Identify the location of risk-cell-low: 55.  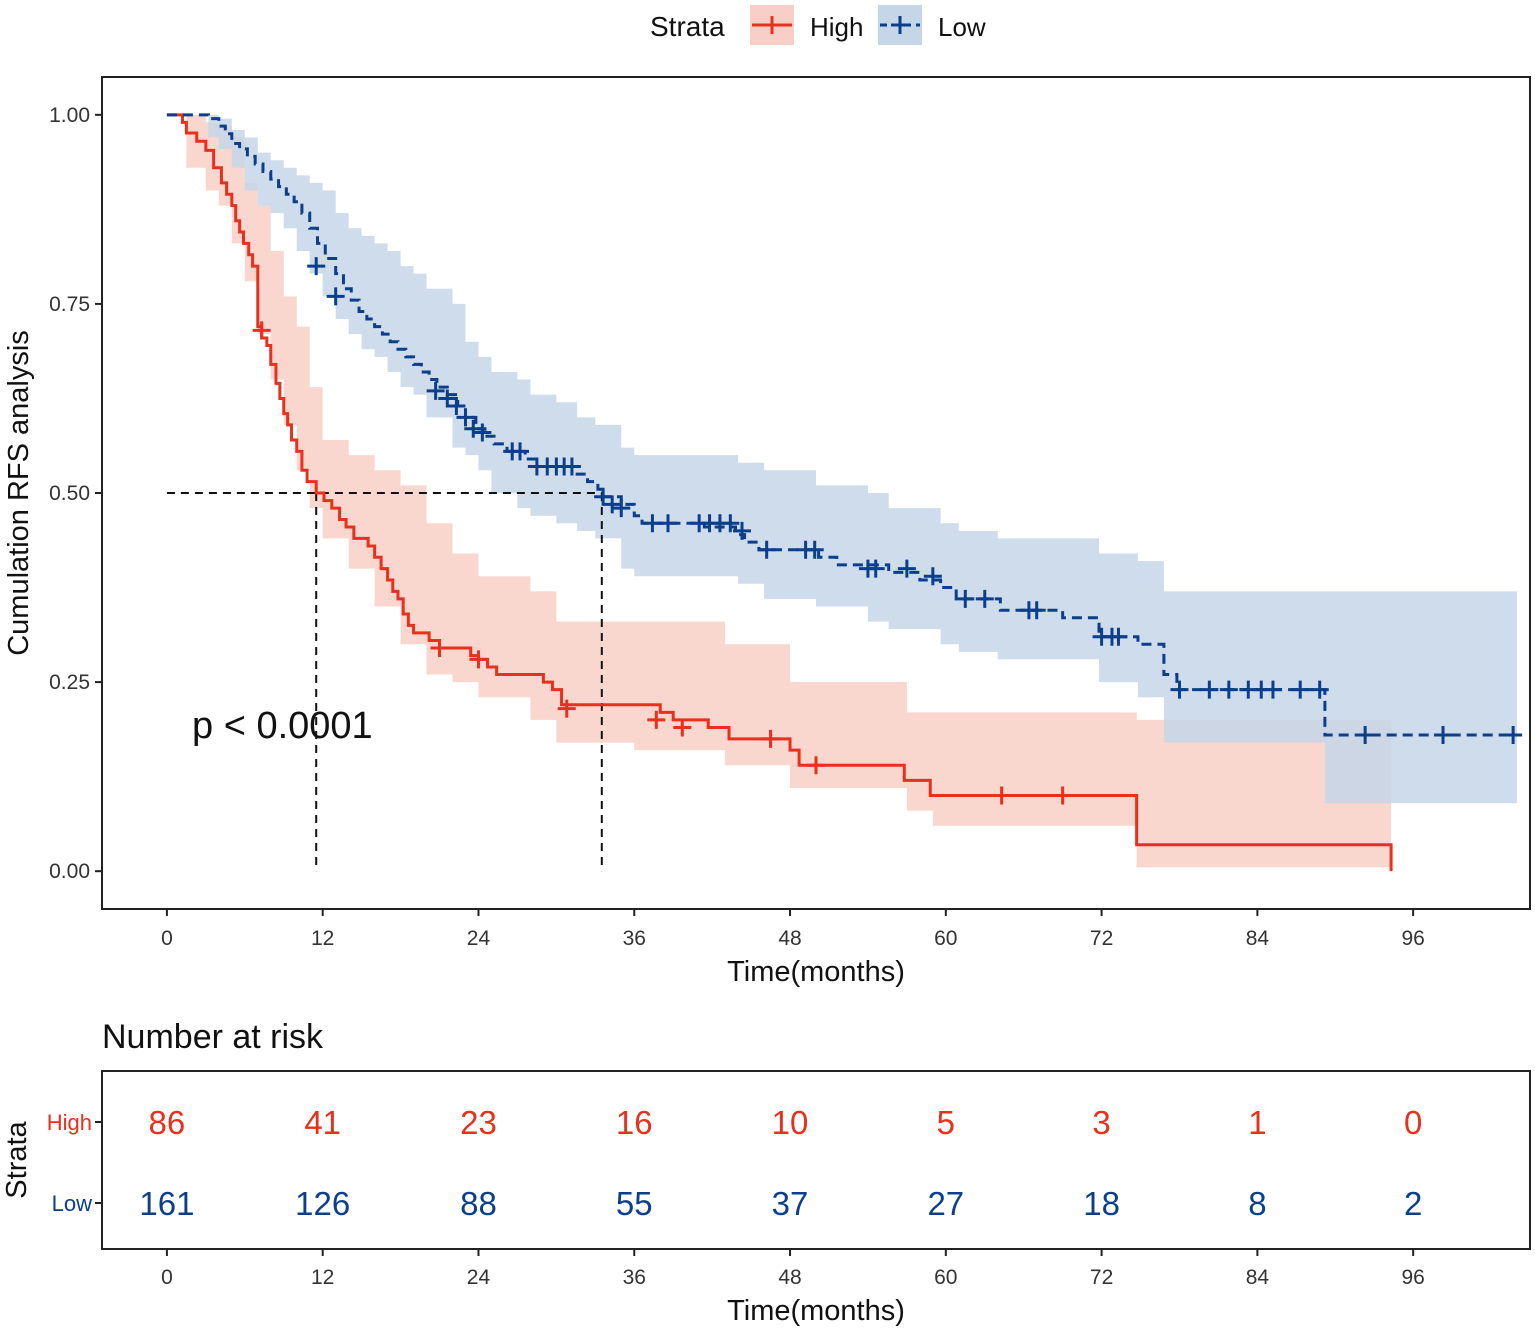
(634, 1203).